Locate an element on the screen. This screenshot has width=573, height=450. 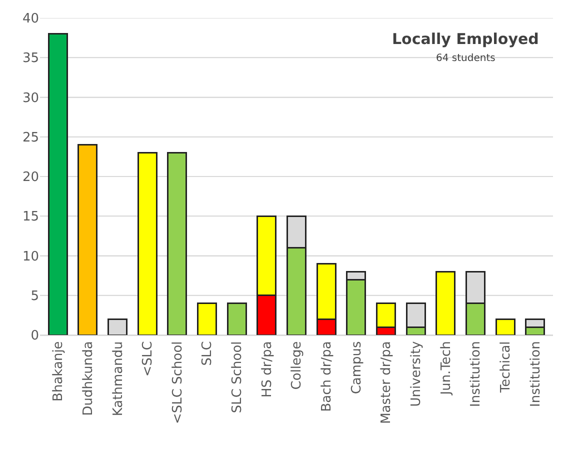
text: 64 students is located at coordinates (466, 58).